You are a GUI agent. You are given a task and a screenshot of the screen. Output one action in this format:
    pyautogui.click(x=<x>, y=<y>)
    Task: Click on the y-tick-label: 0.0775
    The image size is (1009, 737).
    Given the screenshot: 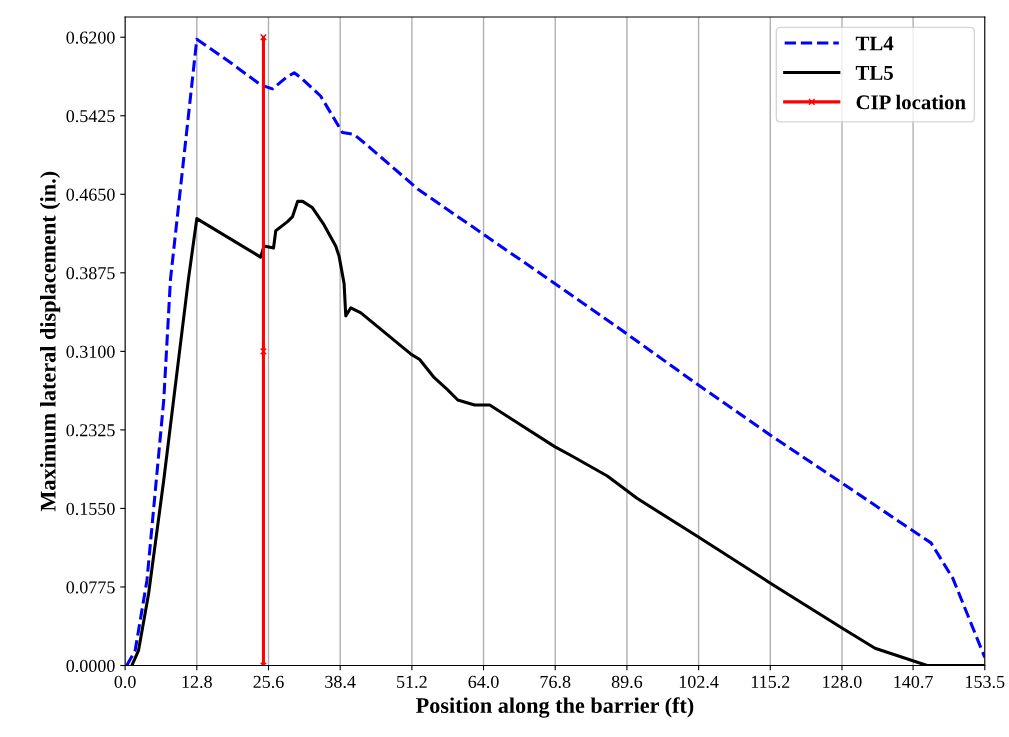 What is the action you would take?
    pyautogui.click(x=90, y=587)
    